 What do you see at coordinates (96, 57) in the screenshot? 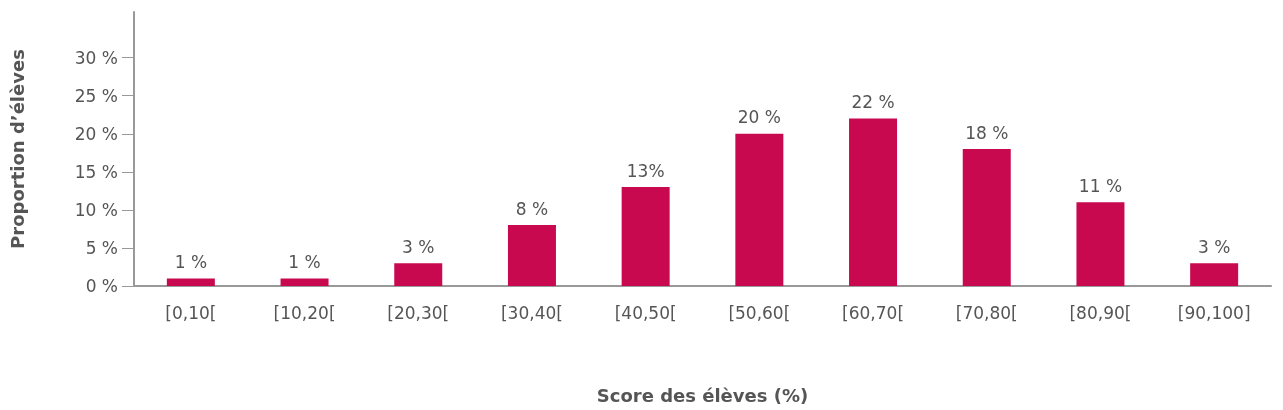
I see `y-tick-label: 30 %` at bounding box center [96, 57].